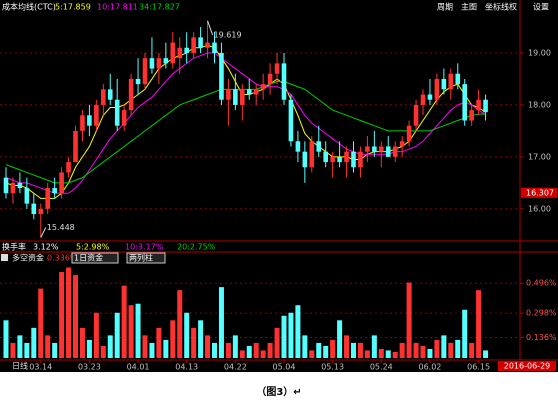  What do you see at coordinates (513, 7) in the screenshot?
I see `toolbar-button: 权` at bounding box center [513, 7].